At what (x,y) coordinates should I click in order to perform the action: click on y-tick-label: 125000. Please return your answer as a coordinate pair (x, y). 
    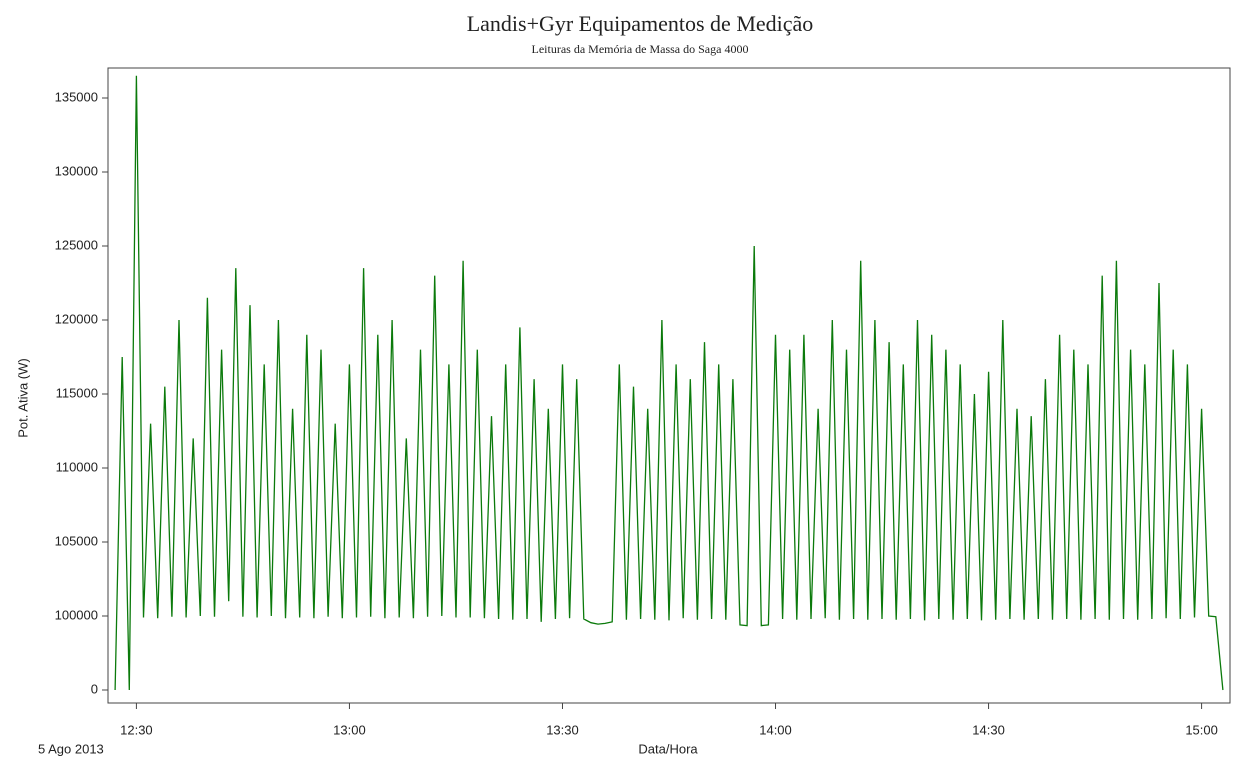
    Looking at the image, I should click on (76, 244).